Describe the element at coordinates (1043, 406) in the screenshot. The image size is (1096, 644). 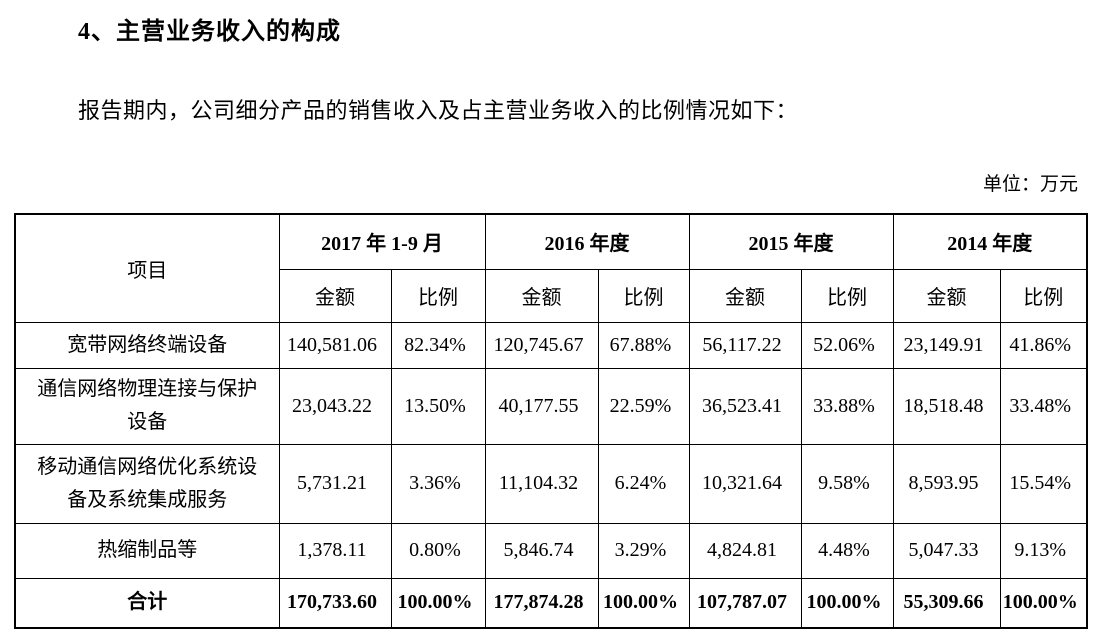
I see `cell-ratio: 33.48%` at that location.